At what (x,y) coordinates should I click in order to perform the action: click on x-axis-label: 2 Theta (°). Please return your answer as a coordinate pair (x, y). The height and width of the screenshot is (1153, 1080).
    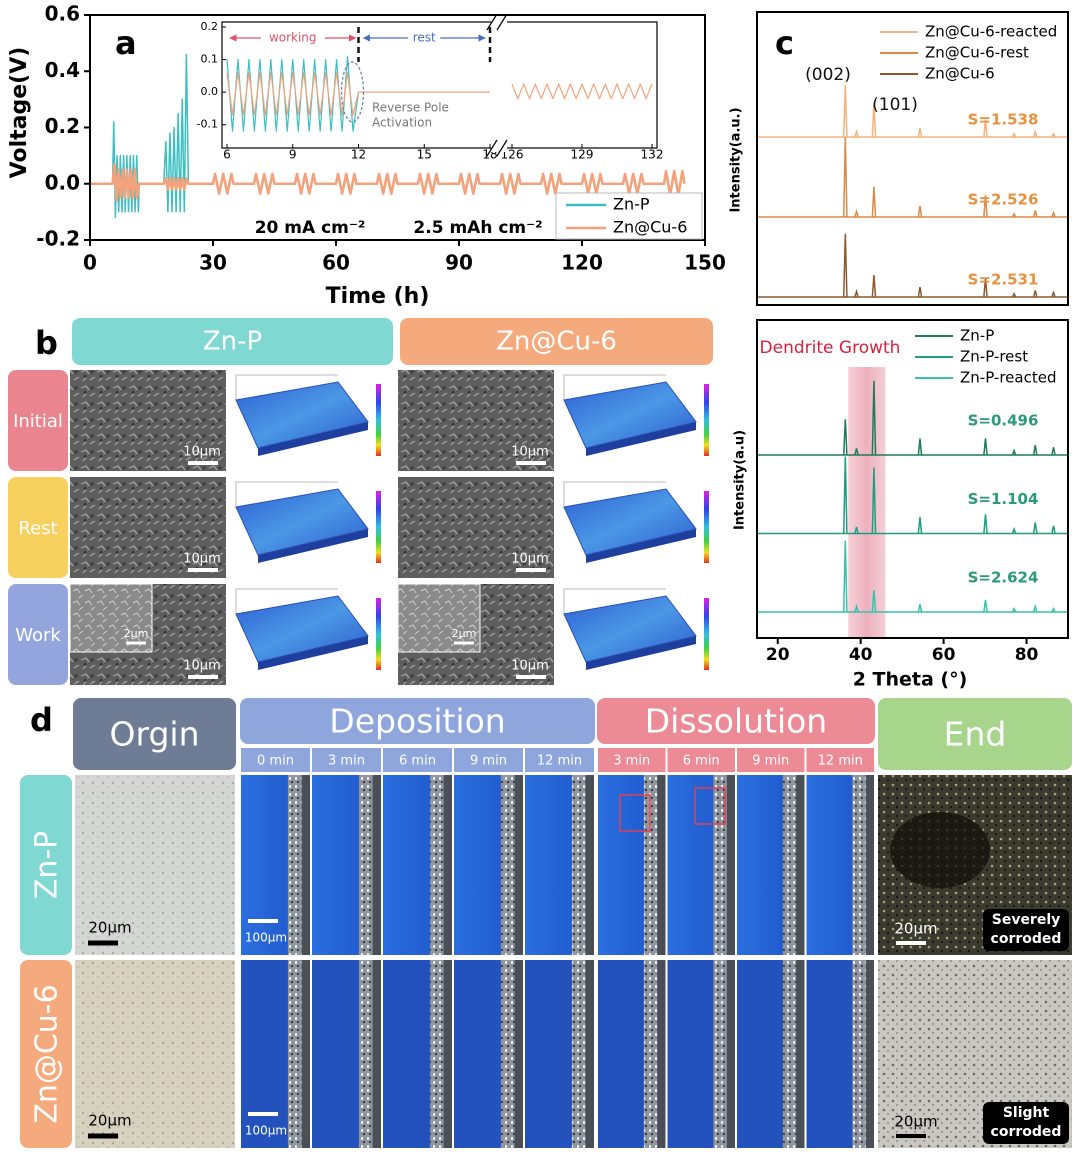
    Looking at the image, I should click on (910, 680).